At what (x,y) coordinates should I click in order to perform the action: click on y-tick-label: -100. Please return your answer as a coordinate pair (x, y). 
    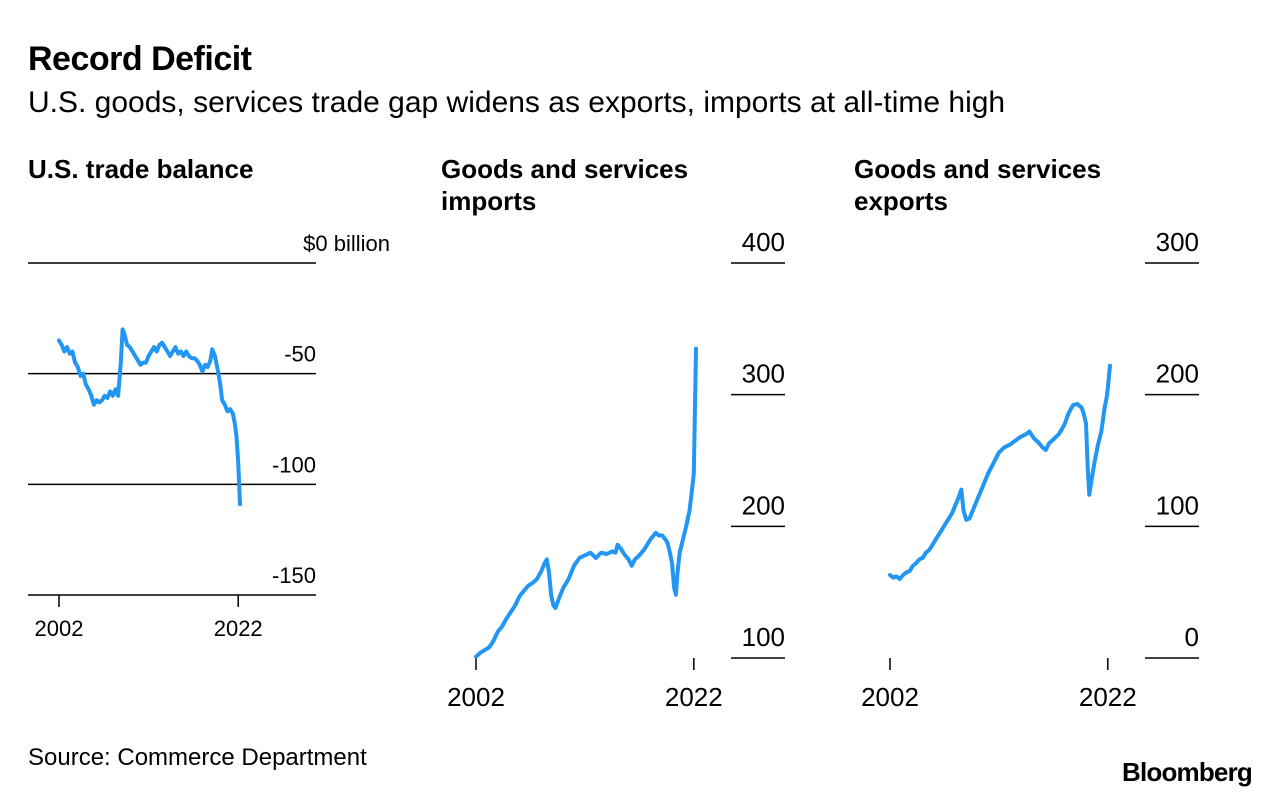
    Looking at the image, I should click on (294, 464).